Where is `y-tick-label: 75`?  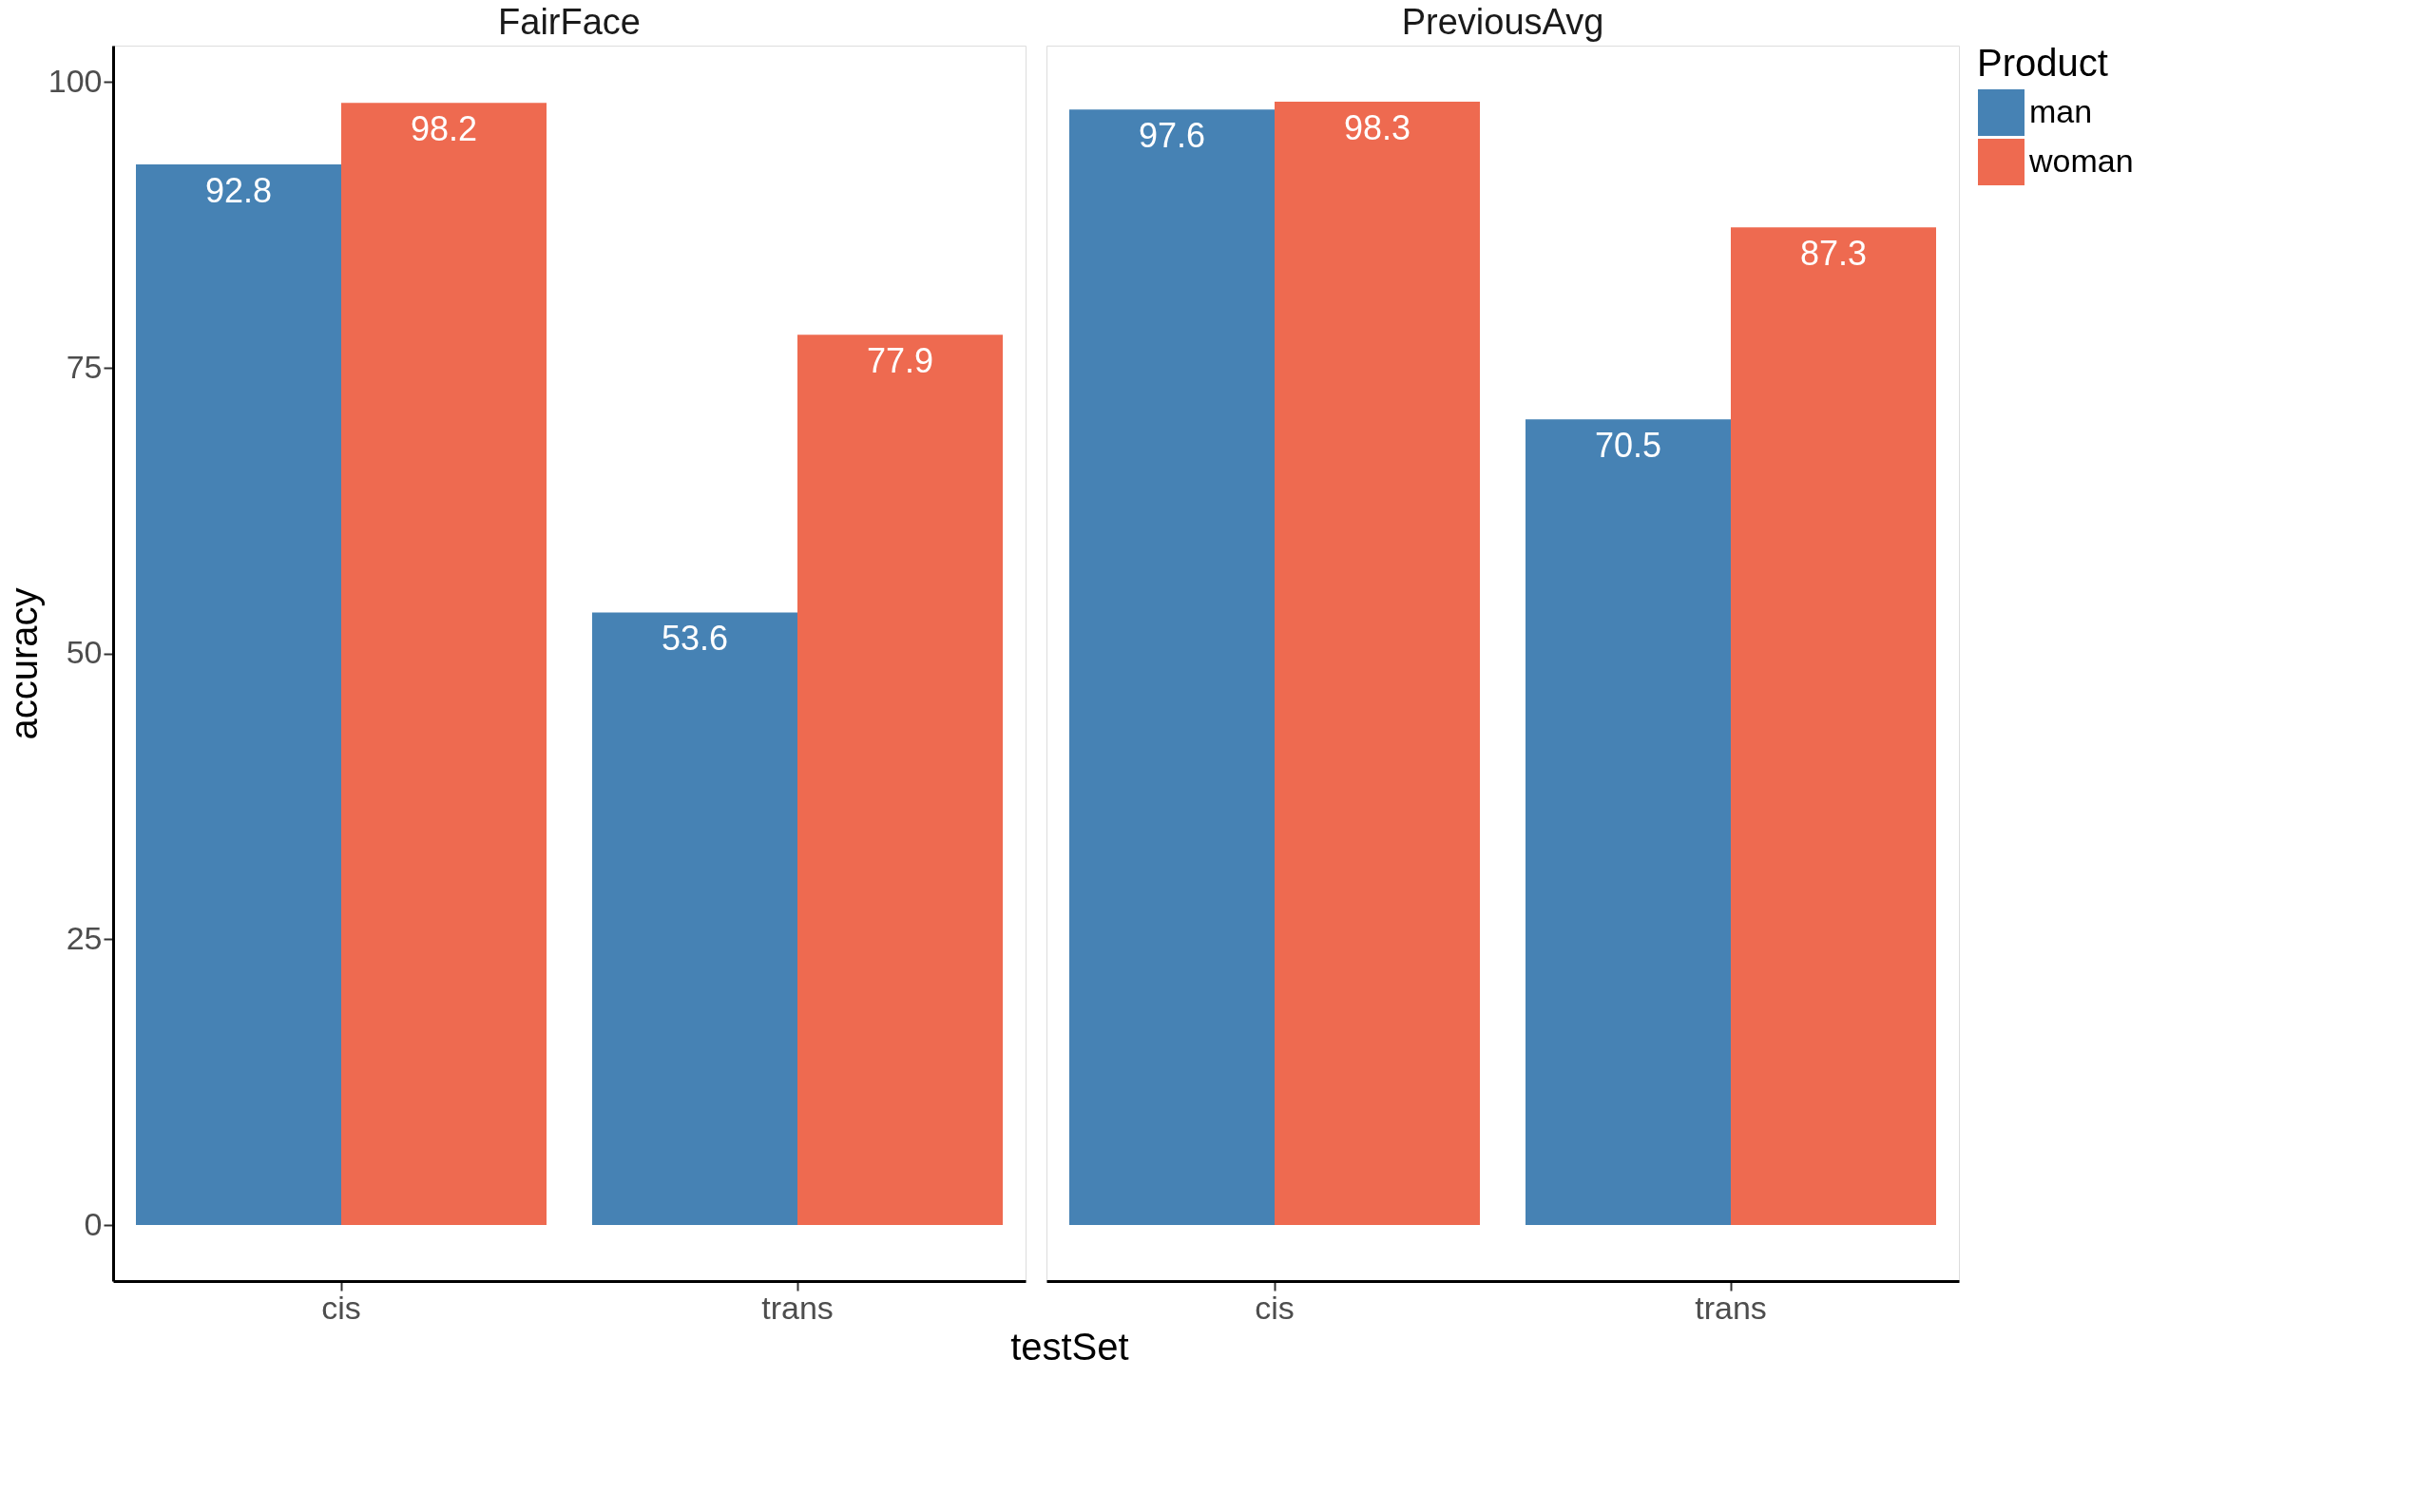 y-tick-label: 75 is located at coordinates (84, 366).